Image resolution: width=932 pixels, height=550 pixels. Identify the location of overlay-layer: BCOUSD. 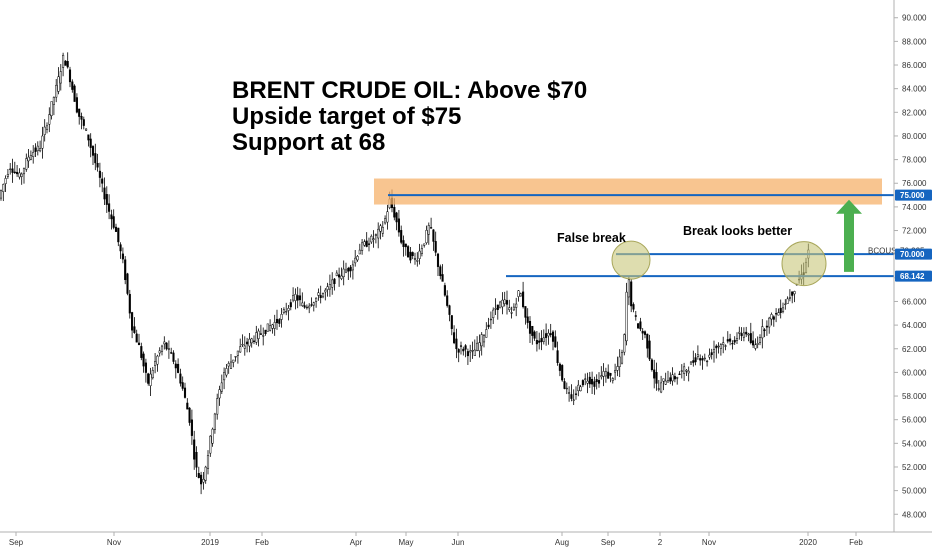
(638, 232).